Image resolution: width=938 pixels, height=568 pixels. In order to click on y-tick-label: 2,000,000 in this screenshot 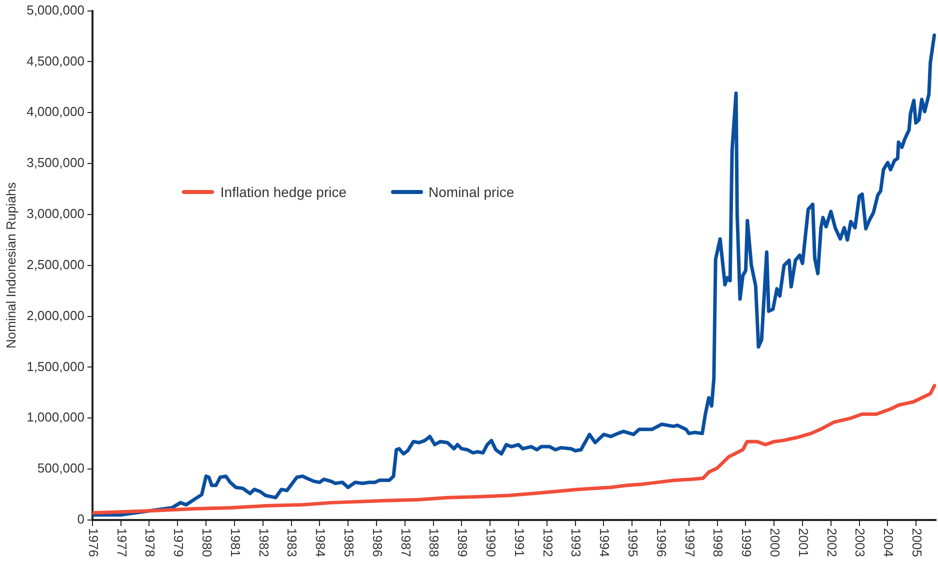, I will do `click(55, 315)`.